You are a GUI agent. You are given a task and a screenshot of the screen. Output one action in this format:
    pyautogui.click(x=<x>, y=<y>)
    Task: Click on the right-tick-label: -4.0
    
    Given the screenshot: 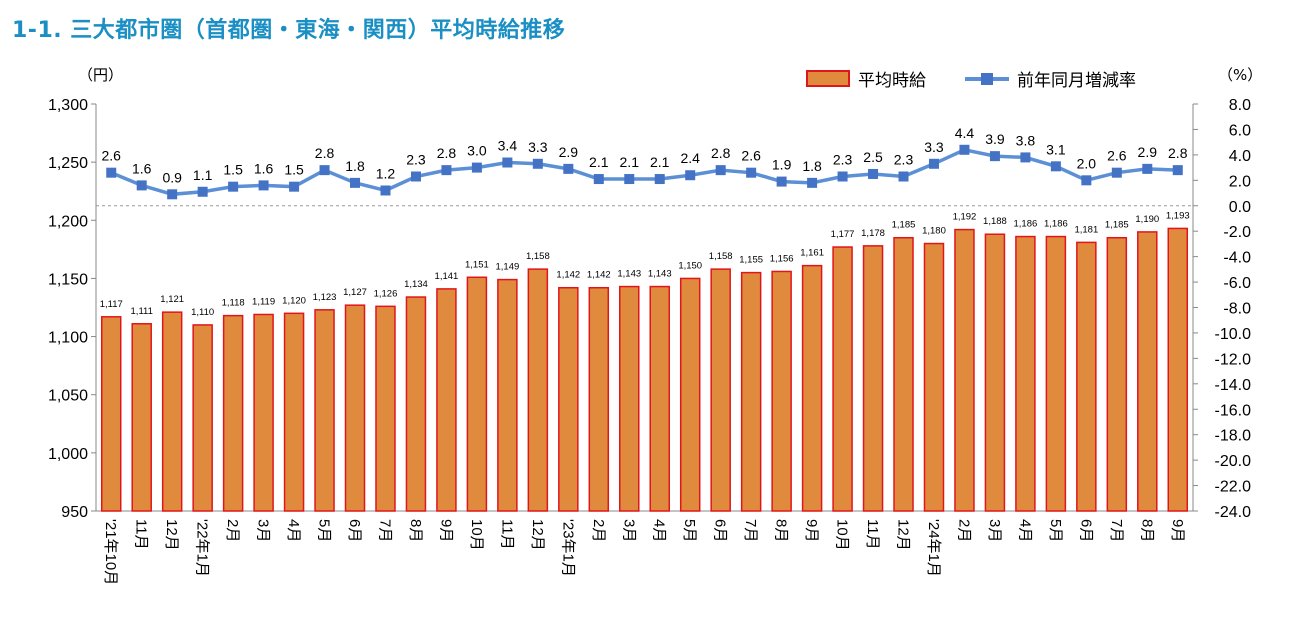 What is the action you would take?
    pyautogui.click(x=1237, y=258)
    